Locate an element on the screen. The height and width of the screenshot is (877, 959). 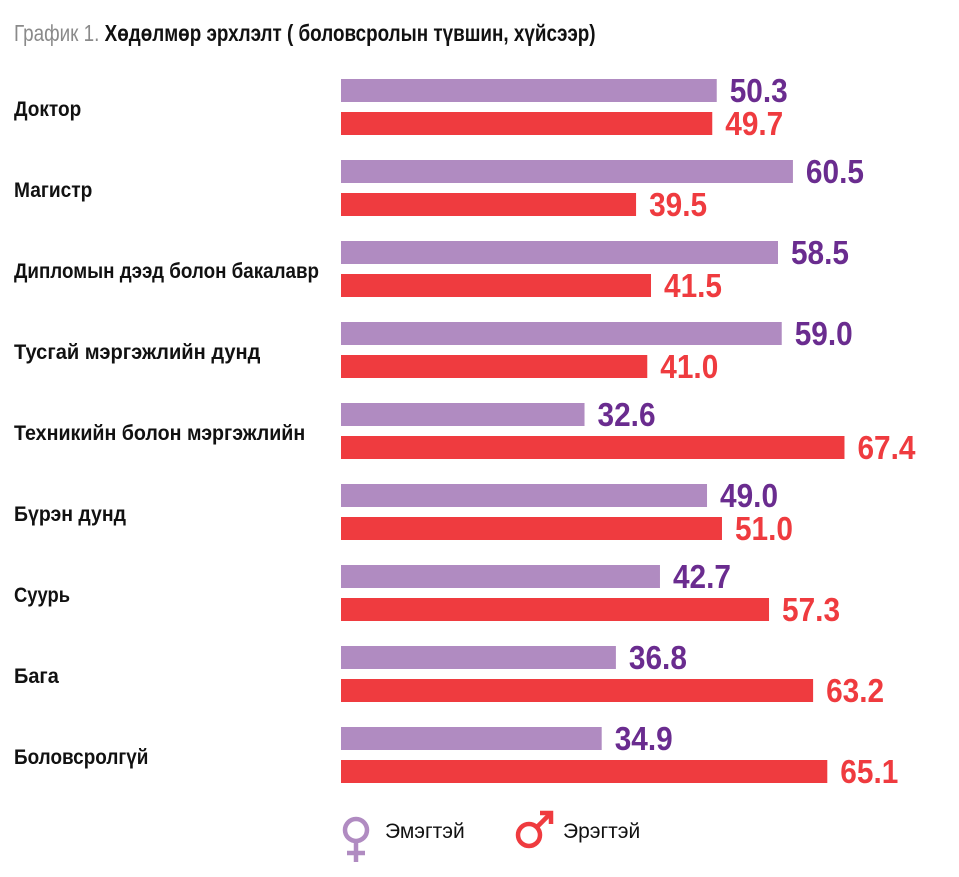
category-label: Суурь is located at coordinates (42, 595).